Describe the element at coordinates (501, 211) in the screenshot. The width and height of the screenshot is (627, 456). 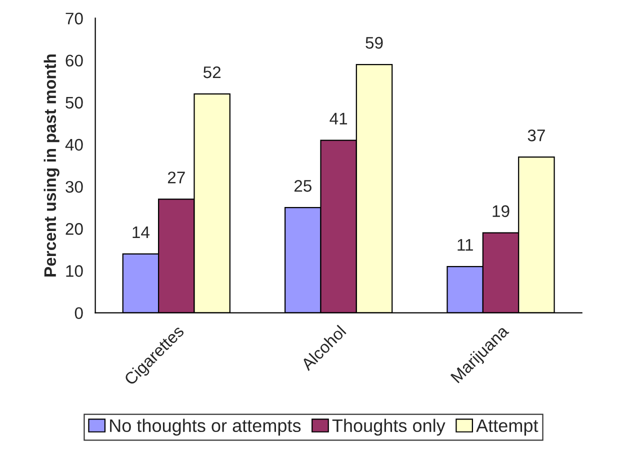
I see `data-label: 19` at that location.